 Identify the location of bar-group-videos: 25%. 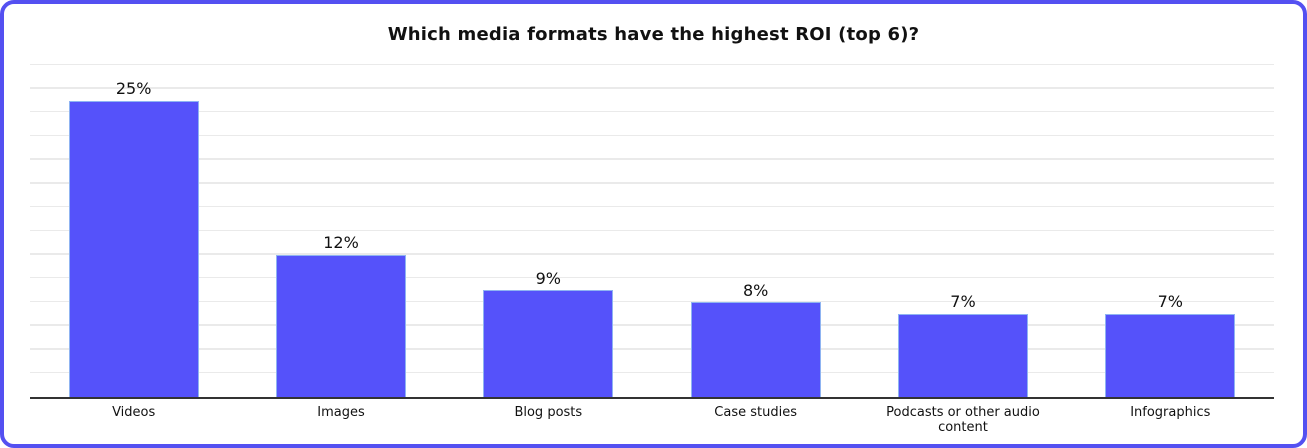
(133, 231).